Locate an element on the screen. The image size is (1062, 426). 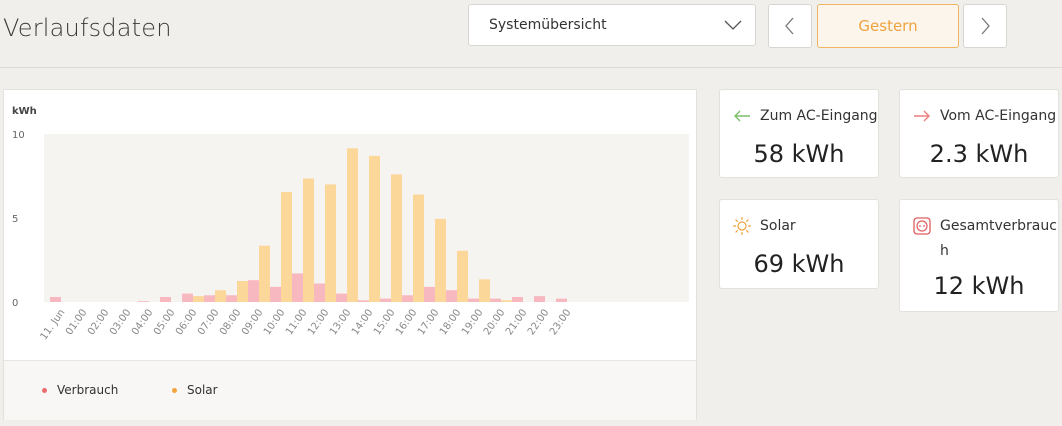
stat-label: Vom AC-Eingang is located at coordinates (998, 116).